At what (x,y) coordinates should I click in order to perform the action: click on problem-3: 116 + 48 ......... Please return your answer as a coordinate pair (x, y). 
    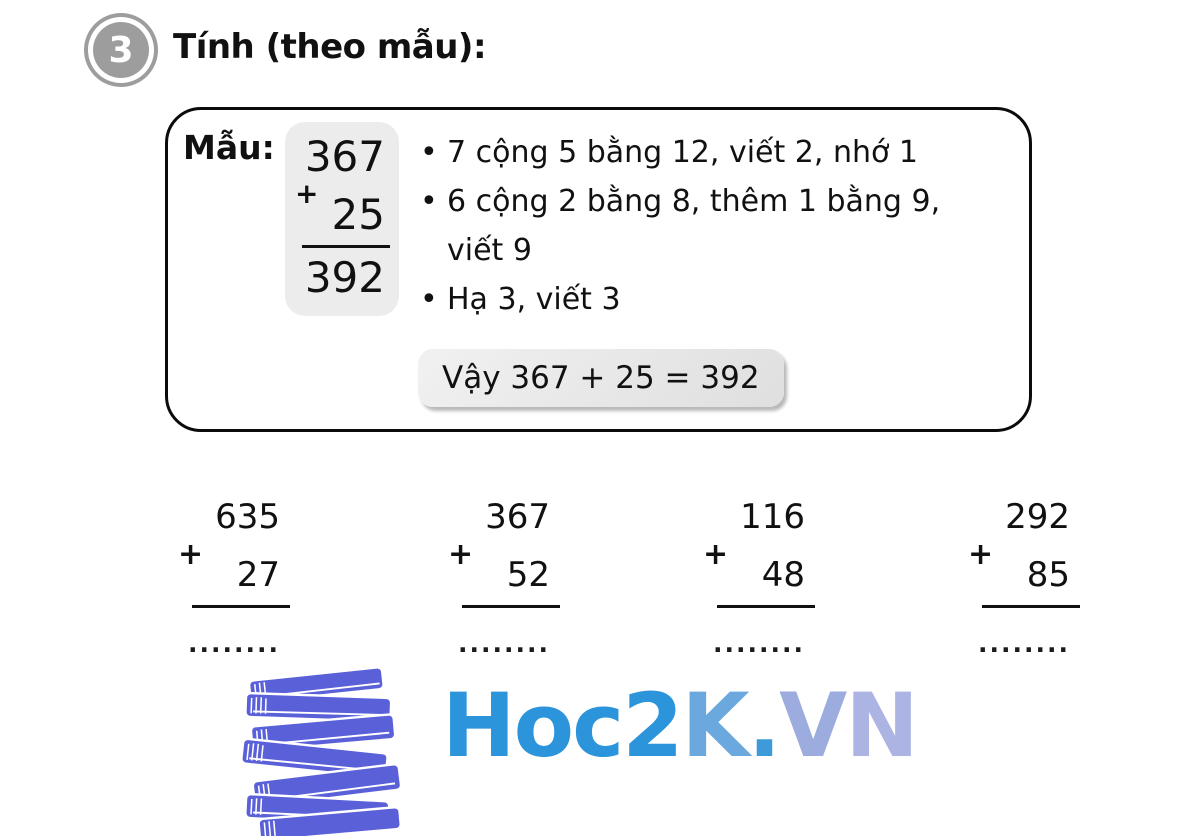
    Looking at the image, I should click on (759, 576).